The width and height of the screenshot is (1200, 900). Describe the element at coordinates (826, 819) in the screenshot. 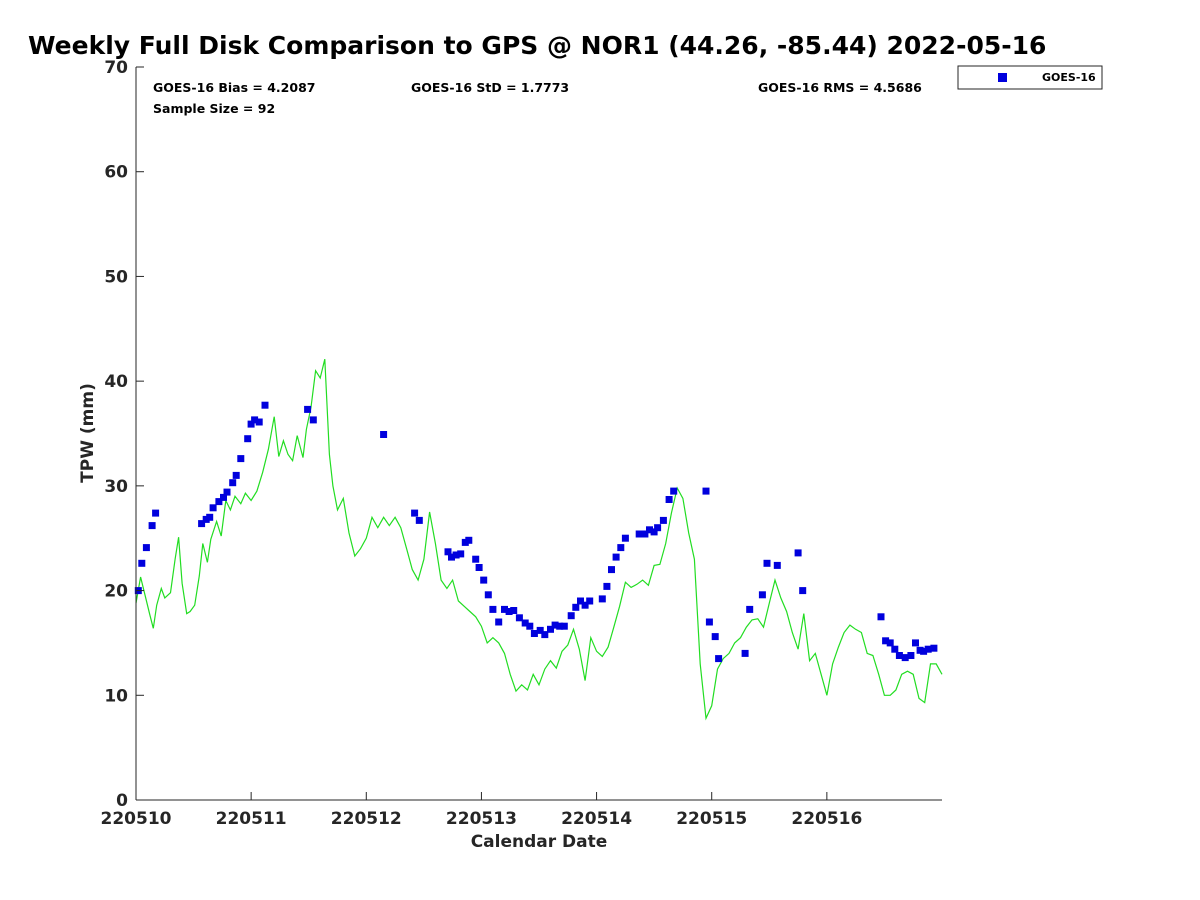

I see `x-tick-label: 220516` at that location.